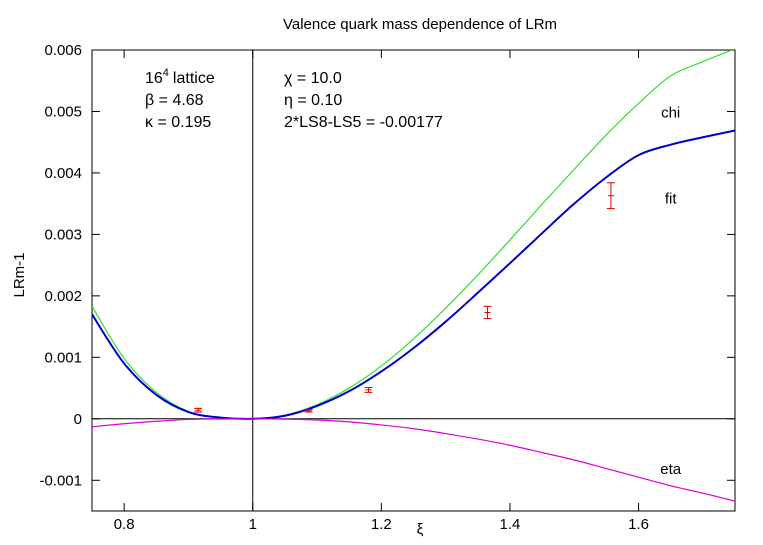 The width and height of the screenshot is (763, 545). Describe the element at coordinates (63, 111) in the screenshot. I see `y-tick-label: 0.005` at that location.